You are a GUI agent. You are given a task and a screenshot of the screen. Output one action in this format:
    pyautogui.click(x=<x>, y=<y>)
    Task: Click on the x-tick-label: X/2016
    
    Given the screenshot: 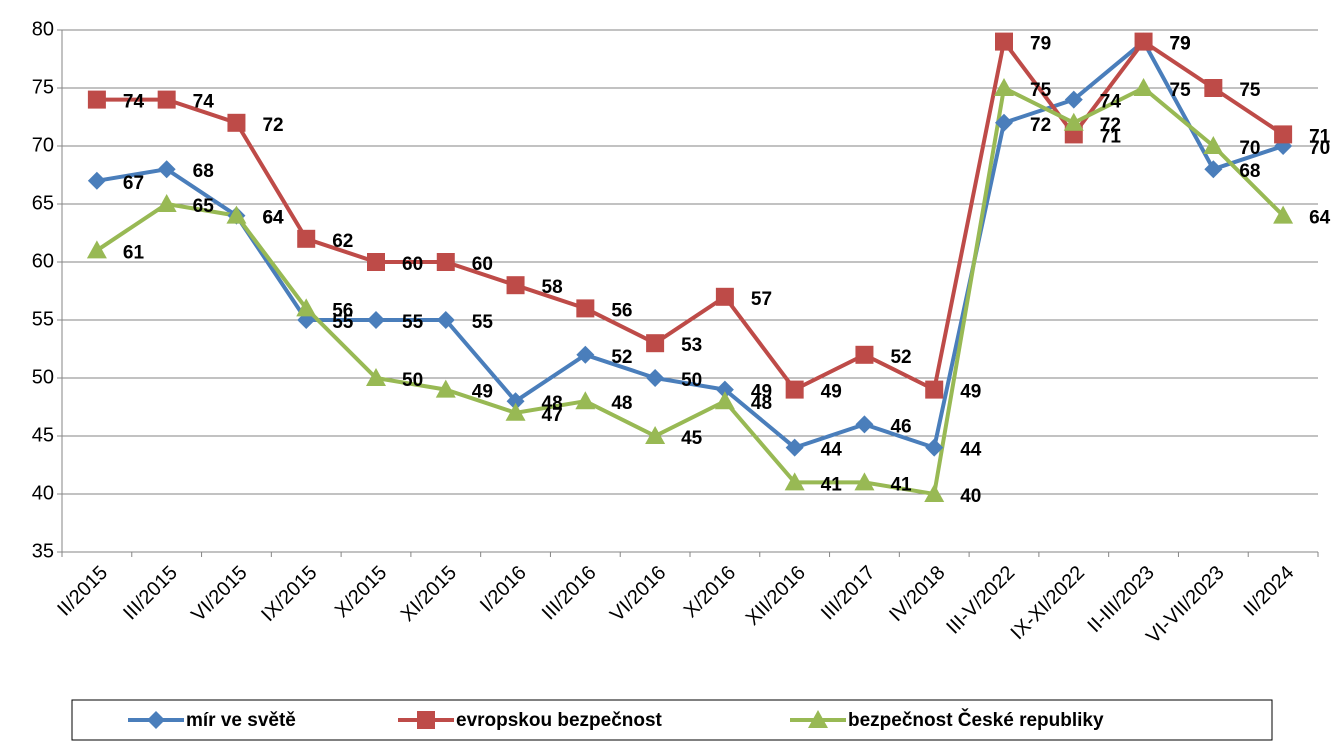 What is the action you would take?
    pyautogui.click(x=710, y=592)
    